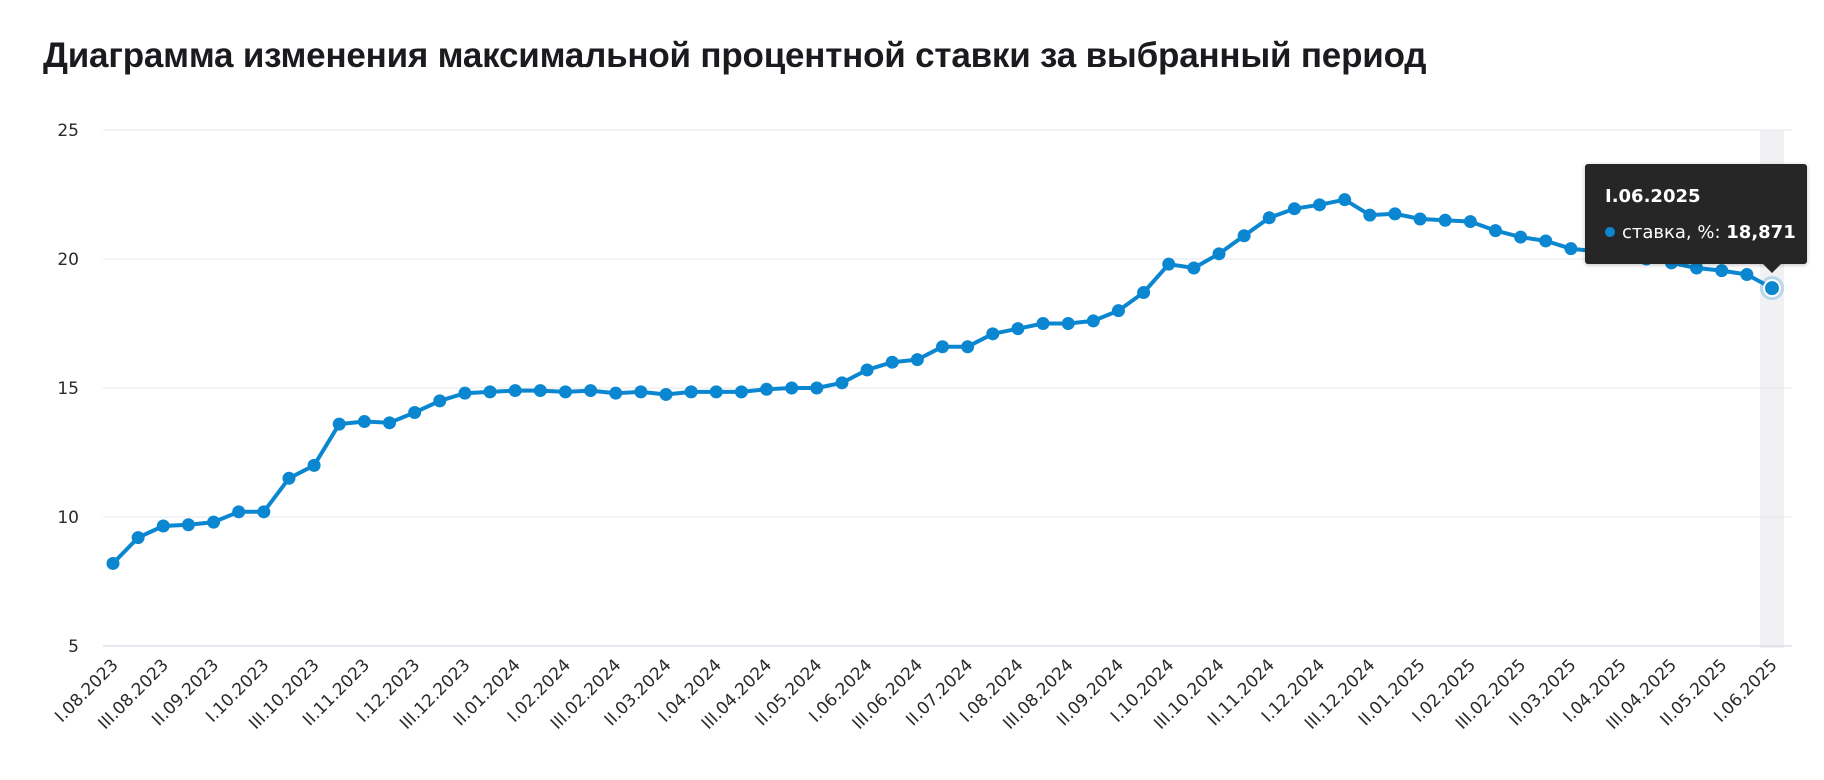  I want to click on y-axis: 5 10 15 20 25, so click(68, 389).